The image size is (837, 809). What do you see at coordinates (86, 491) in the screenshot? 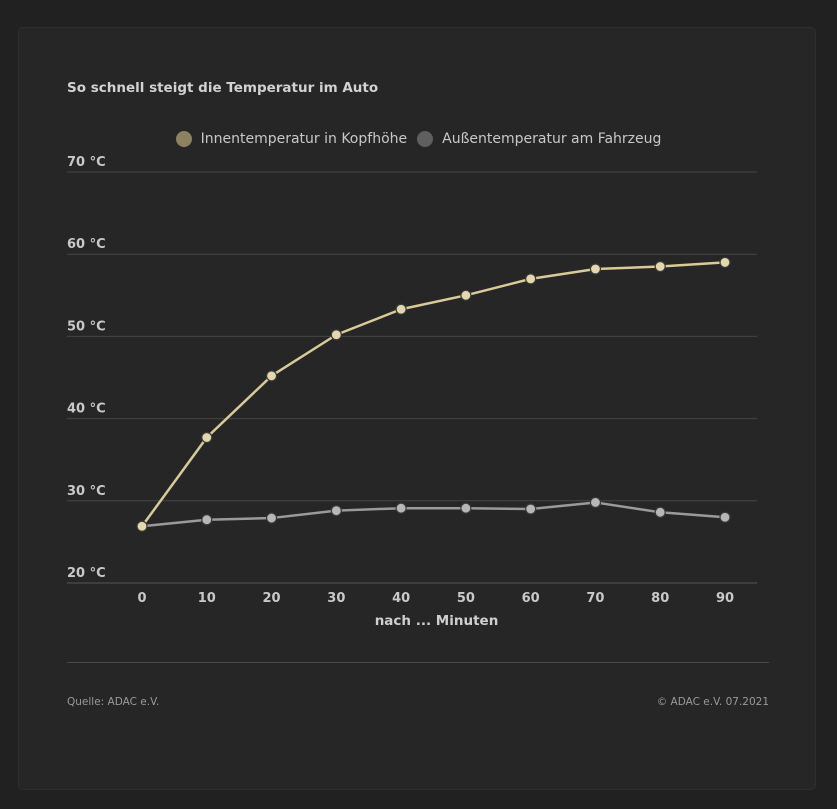
I see `y-tick-label-30: 30 °C` at bounding box center [86, 491].